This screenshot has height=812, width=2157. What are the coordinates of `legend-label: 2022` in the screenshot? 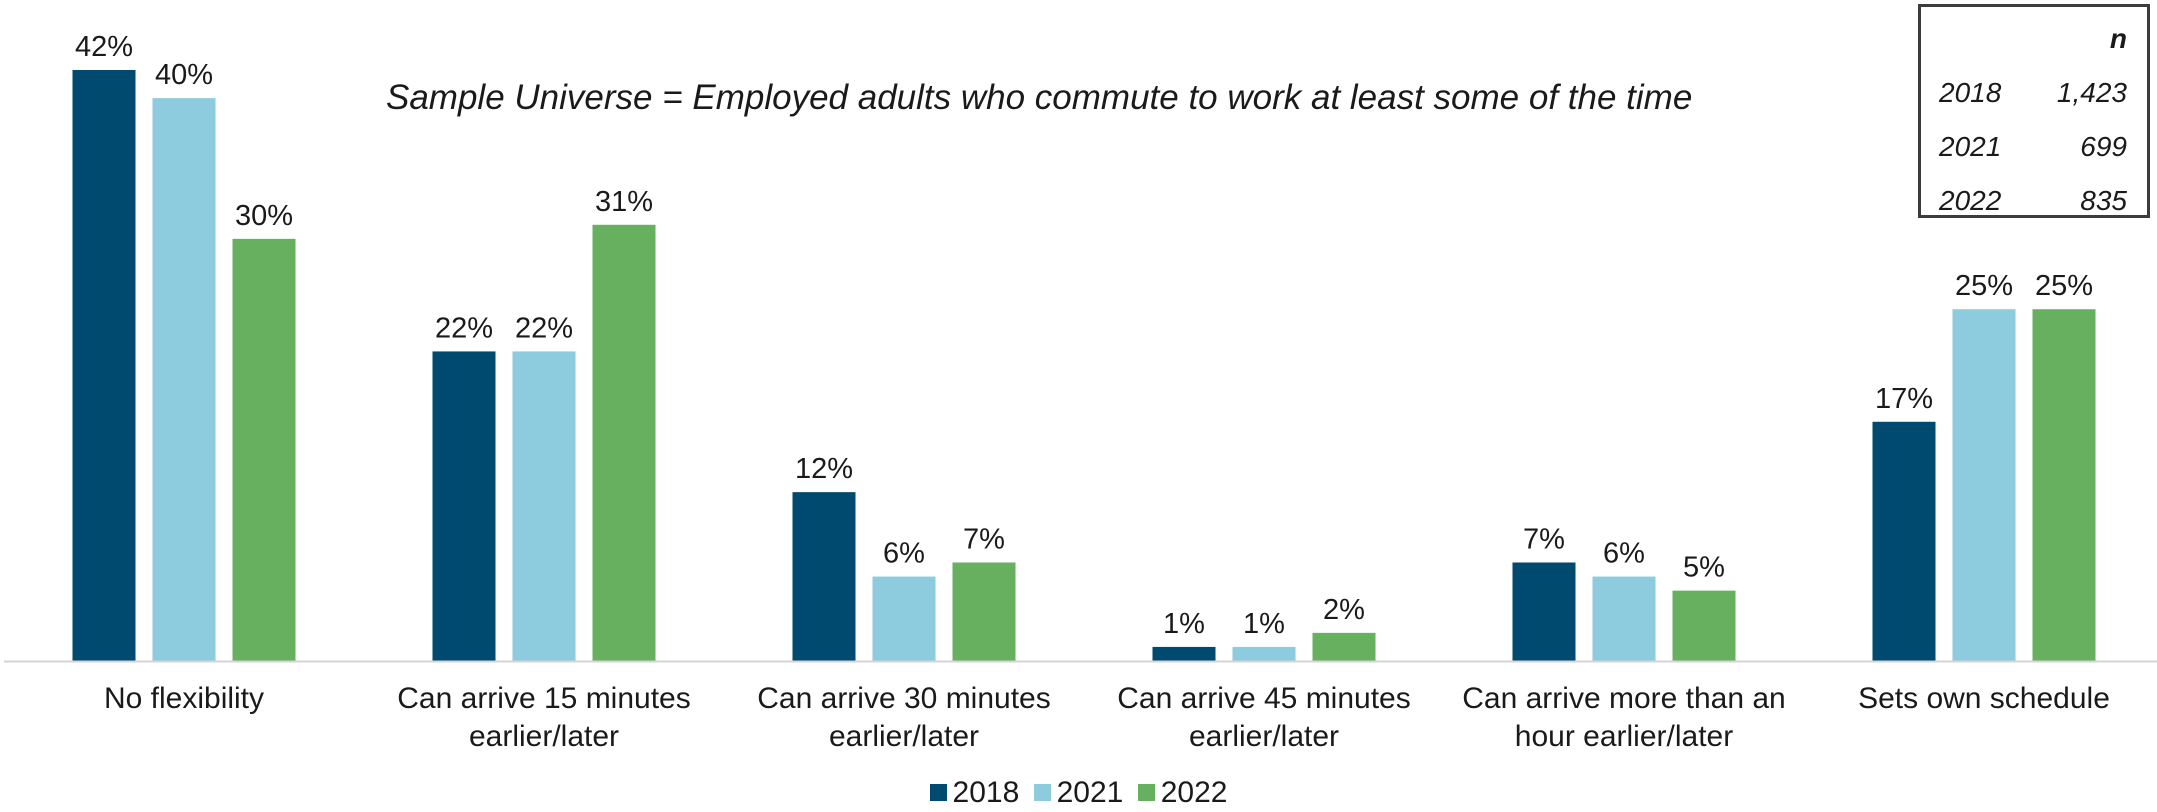 It's located at (1194, 792).